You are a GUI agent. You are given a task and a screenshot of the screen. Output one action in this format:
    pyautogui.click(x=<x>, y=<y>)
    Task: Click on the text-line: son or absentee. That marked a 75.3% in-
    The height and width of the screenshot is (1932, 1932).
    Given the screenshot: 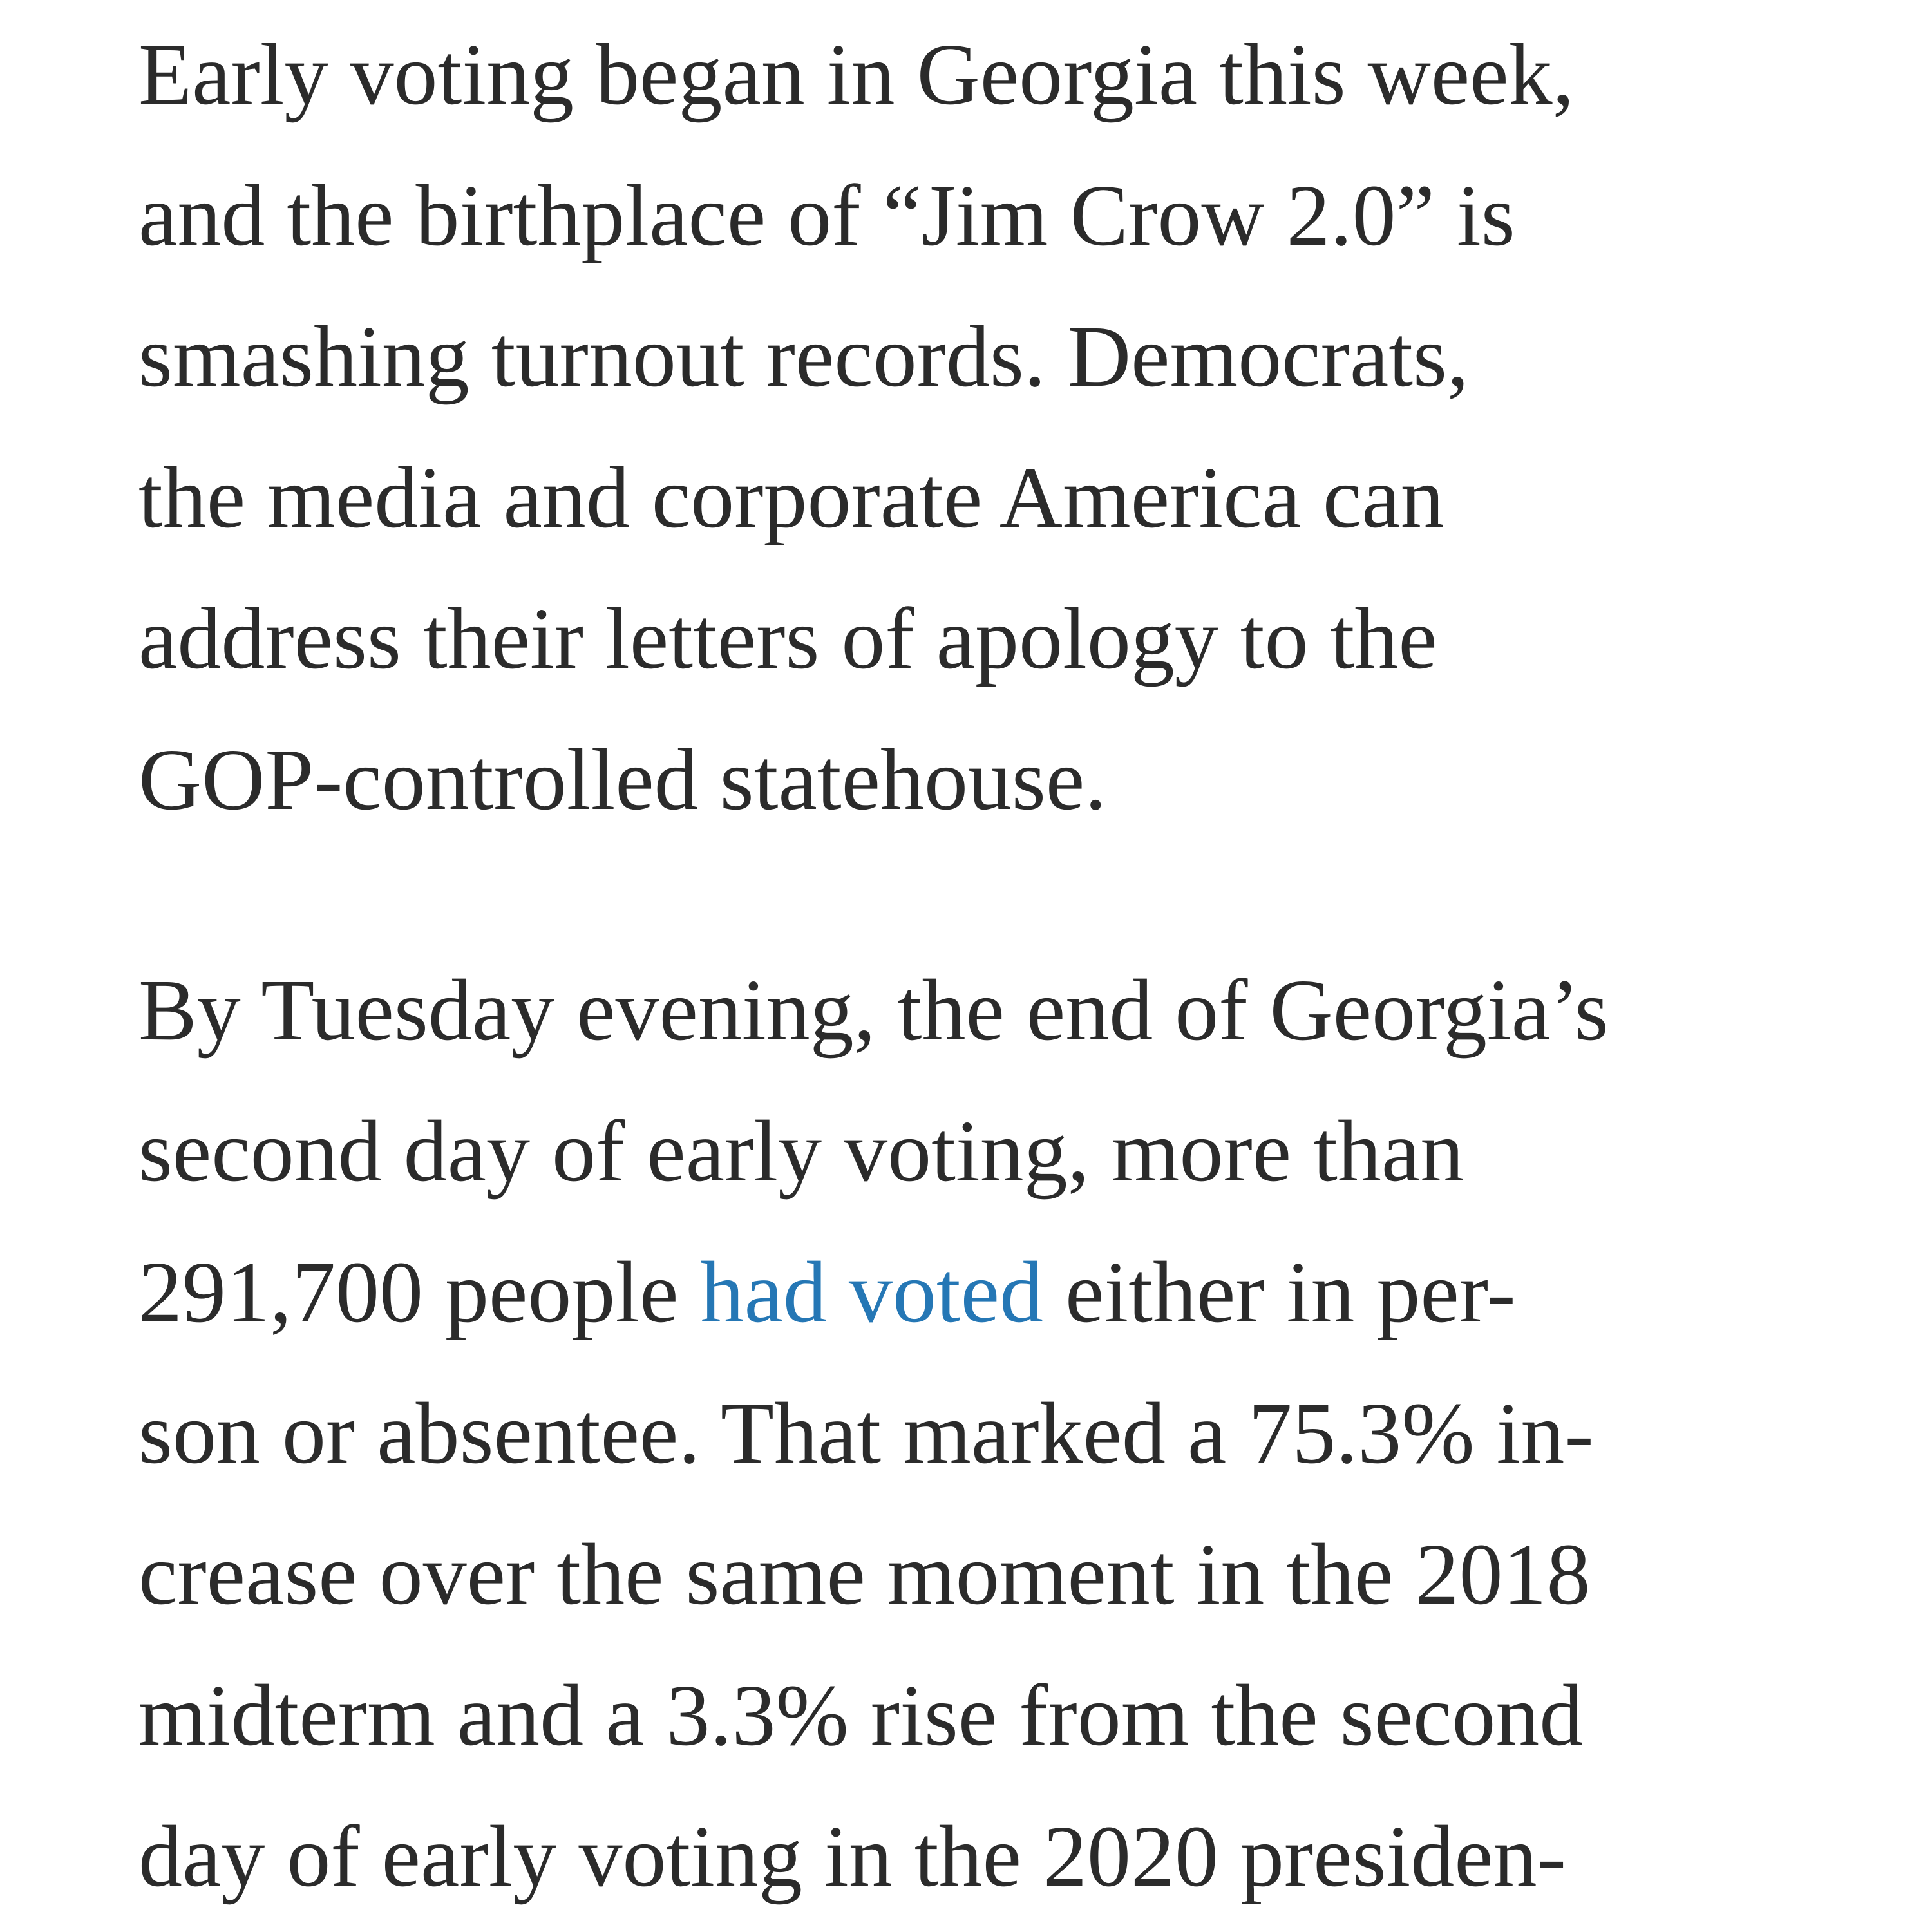 What is the action you would take?
    pyautogui.click(x=866, y=1434)
    